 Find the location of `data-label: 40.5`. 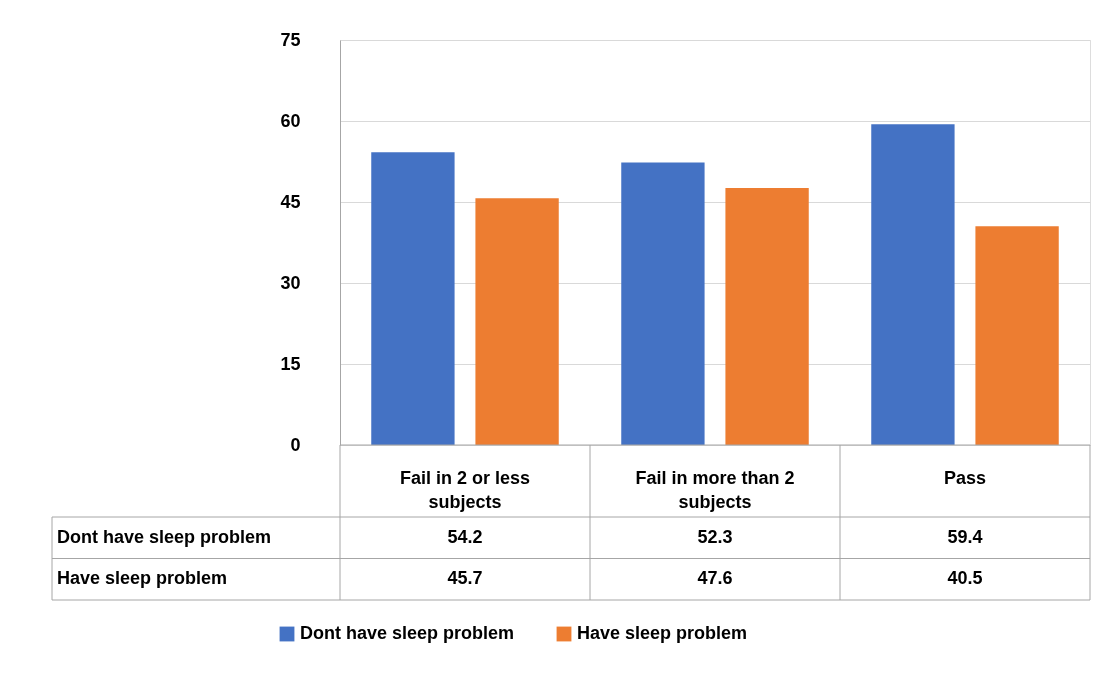

data-label: 40.5 is located at coordinates (965, 578).